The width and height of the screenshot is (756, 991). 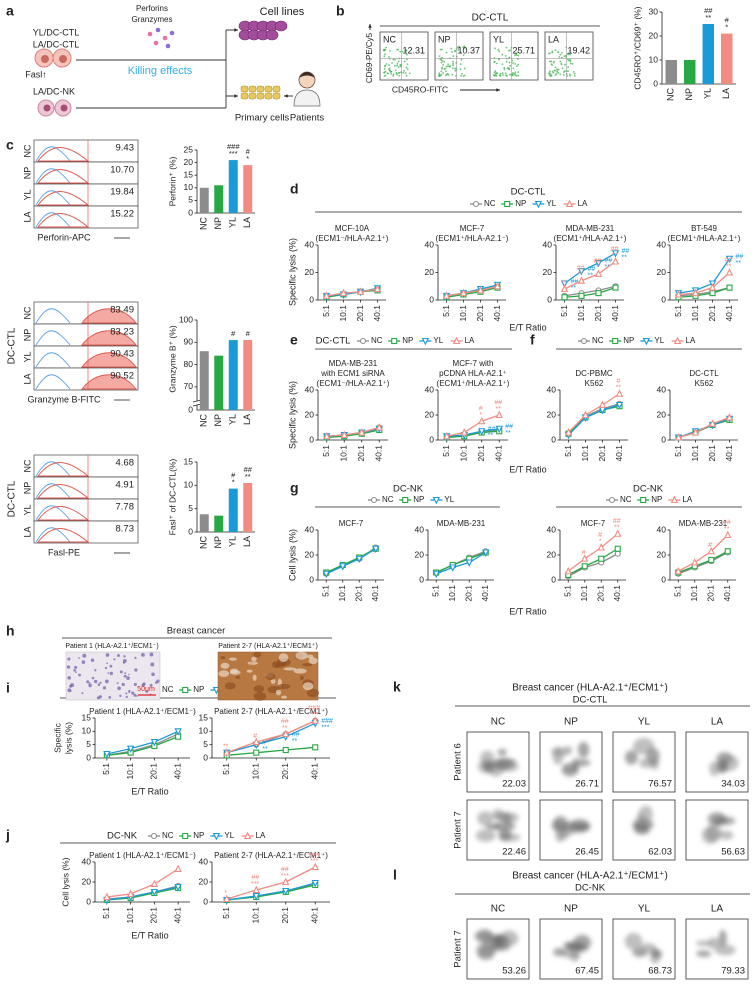 What do you see at coordinates (726, 27) in the screenshot?
I see `significance: *` at bounding box center [726, 27].